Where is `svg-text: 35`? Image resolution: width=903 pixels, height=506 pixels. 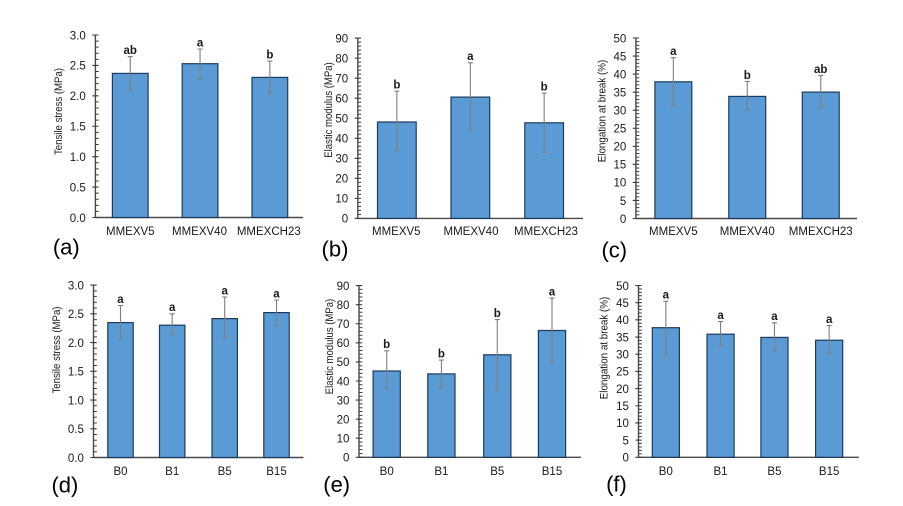
svg-text: 35 is located at coordinates (622, 338).